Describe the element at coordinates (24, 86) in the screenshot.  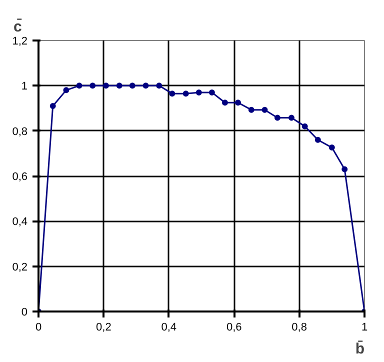
I see `y-tick-label: 1` at that location.